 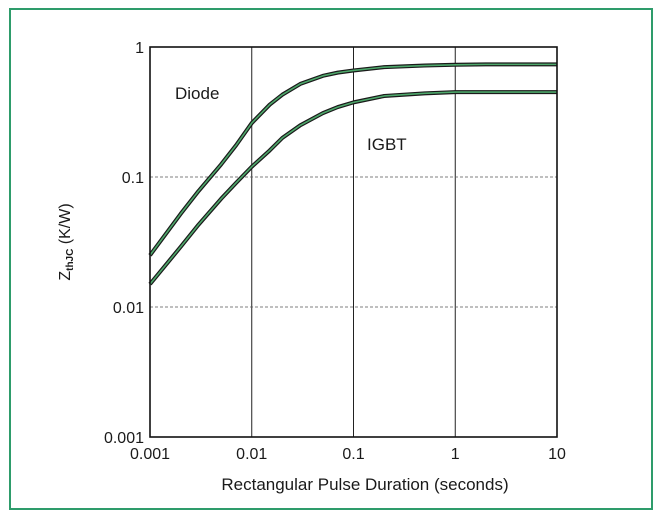 What do you see at coordinates (133, 178) in the screenshot?
I see `y-tick-label: 0.1` at bounding box center [133, 178].